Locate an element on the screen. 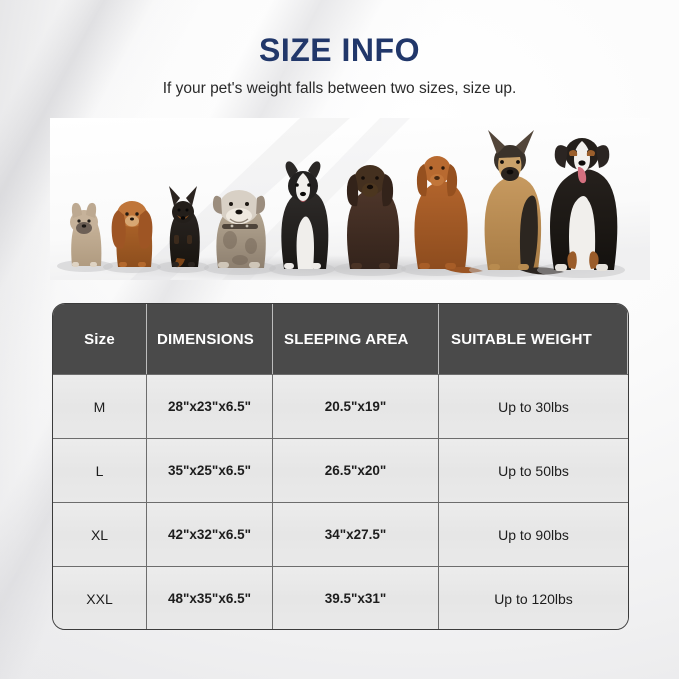 The width and height of the screenshot is (679, 679). cell-dimensions: 48"x35"x6.5" is located at coordinates (210, 598).